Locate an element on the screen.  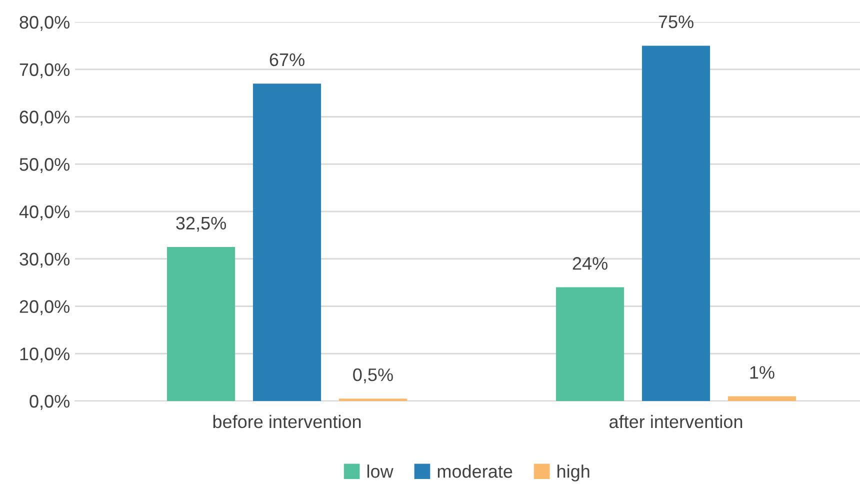
y-tick-label: 40,0% is located at coordinates (44, 212).